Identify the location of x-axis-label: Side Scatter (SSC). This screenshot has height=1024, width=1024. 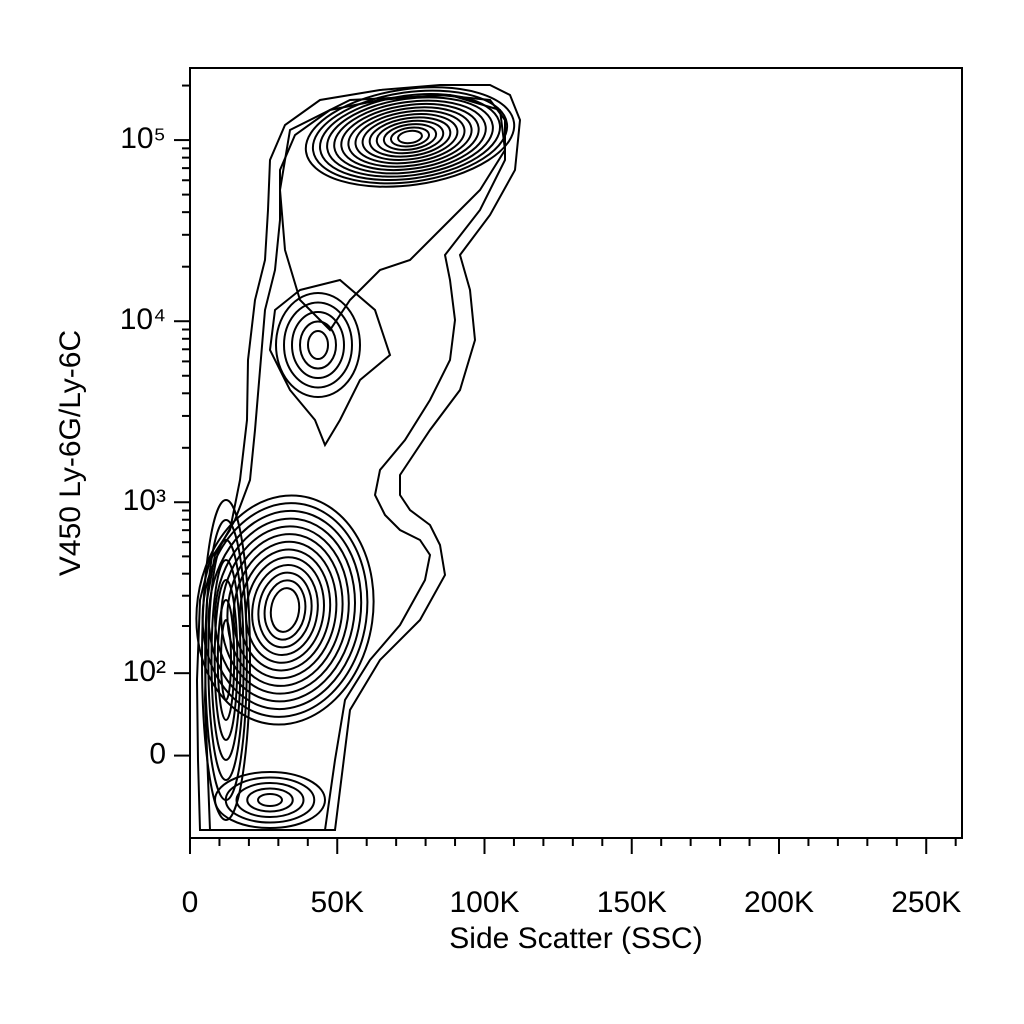
(575, 938).